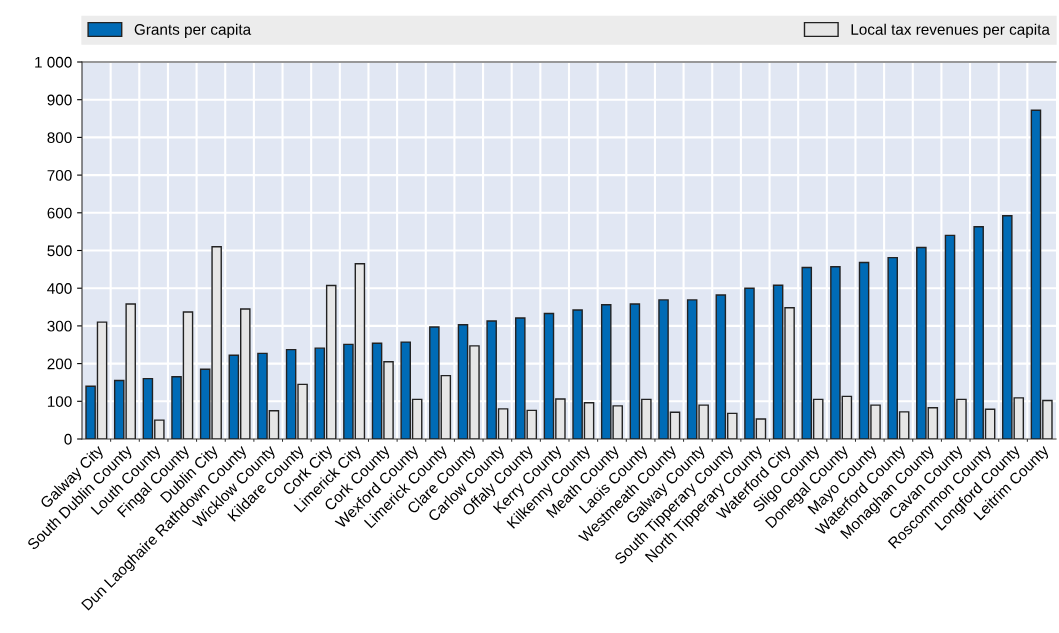 The height and width of the screenshot is (633, 1059). Describe the element at coordinates (68, 439) in the screenshot. I see `y-tick-label: 0` at that location.